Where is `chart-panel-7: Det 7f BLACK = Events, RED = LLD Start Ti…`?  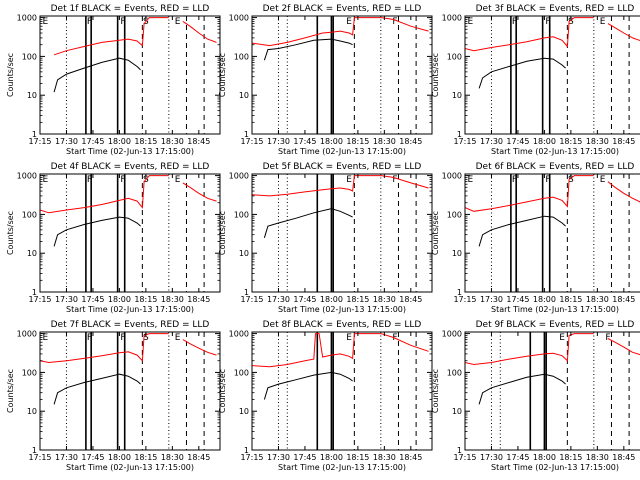 chart-panel-7: Det 7f BLACK = Events, RED = LLD Start Ti… is located at coordinates (113, 396).